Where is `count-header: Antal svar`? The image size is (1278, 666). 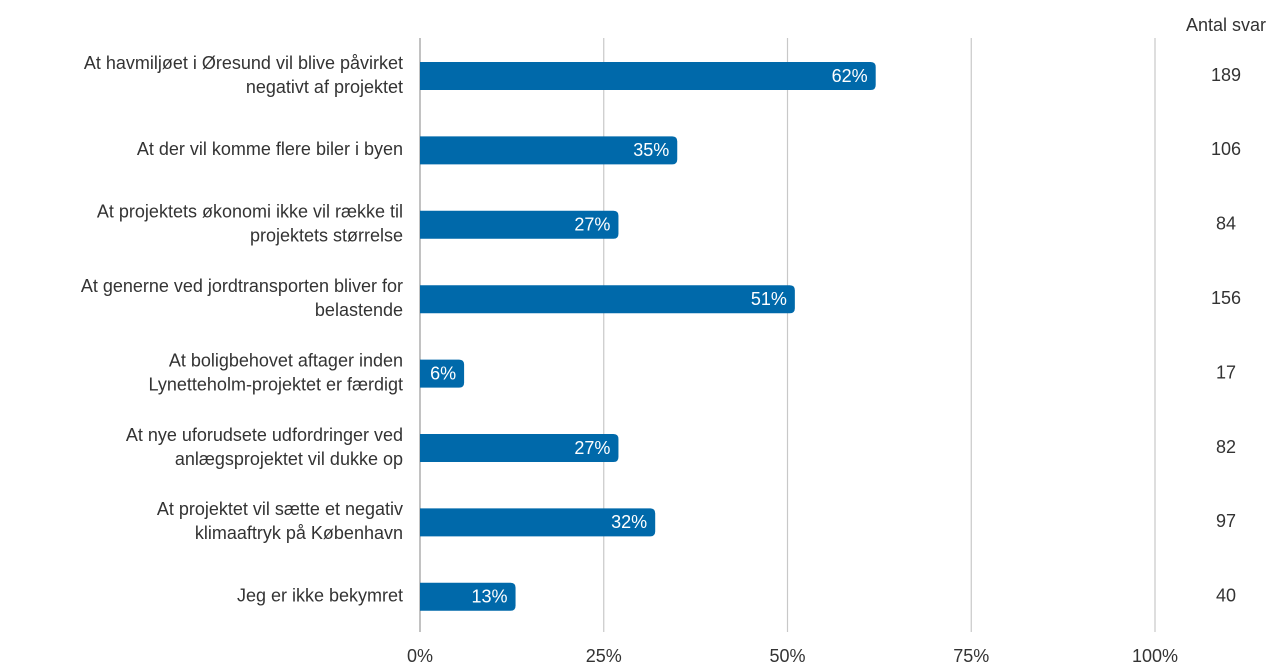
count-header: Antal svar is located at coordinates (1226, 25).